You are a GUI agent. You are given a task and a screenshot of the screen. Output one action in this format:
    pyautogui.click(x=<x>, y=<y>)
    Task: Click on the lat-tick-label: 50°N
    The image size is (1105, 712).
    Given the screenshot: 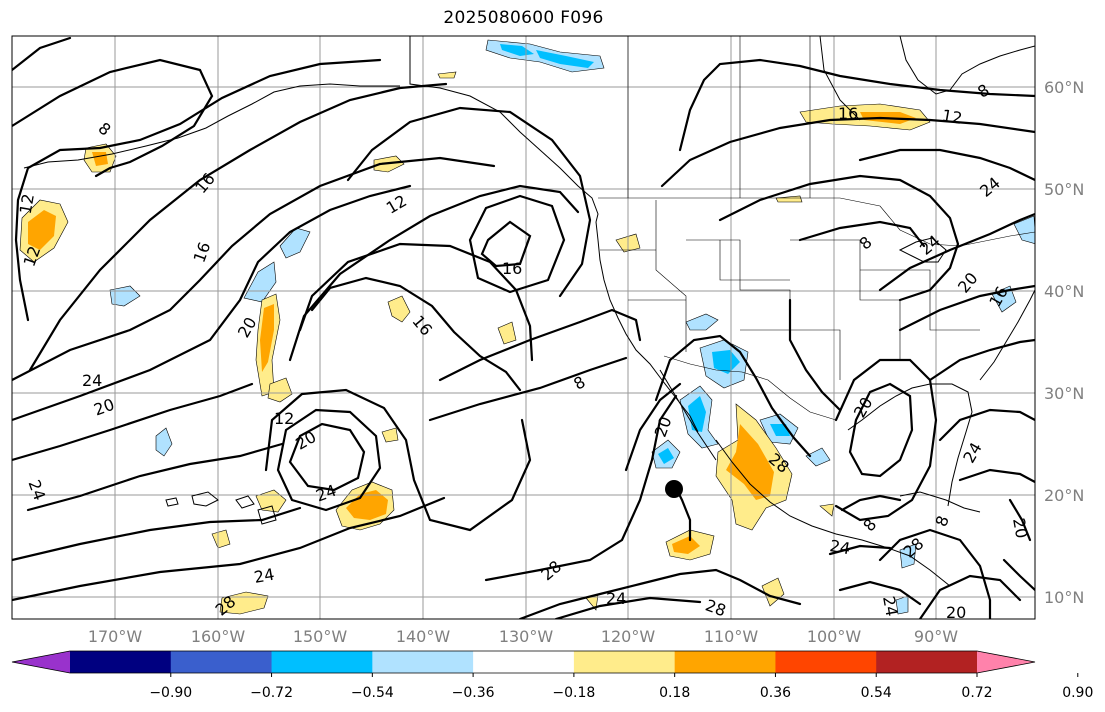 What is the action you would take?
    pyautogui.click(x=1064, y=189)
    